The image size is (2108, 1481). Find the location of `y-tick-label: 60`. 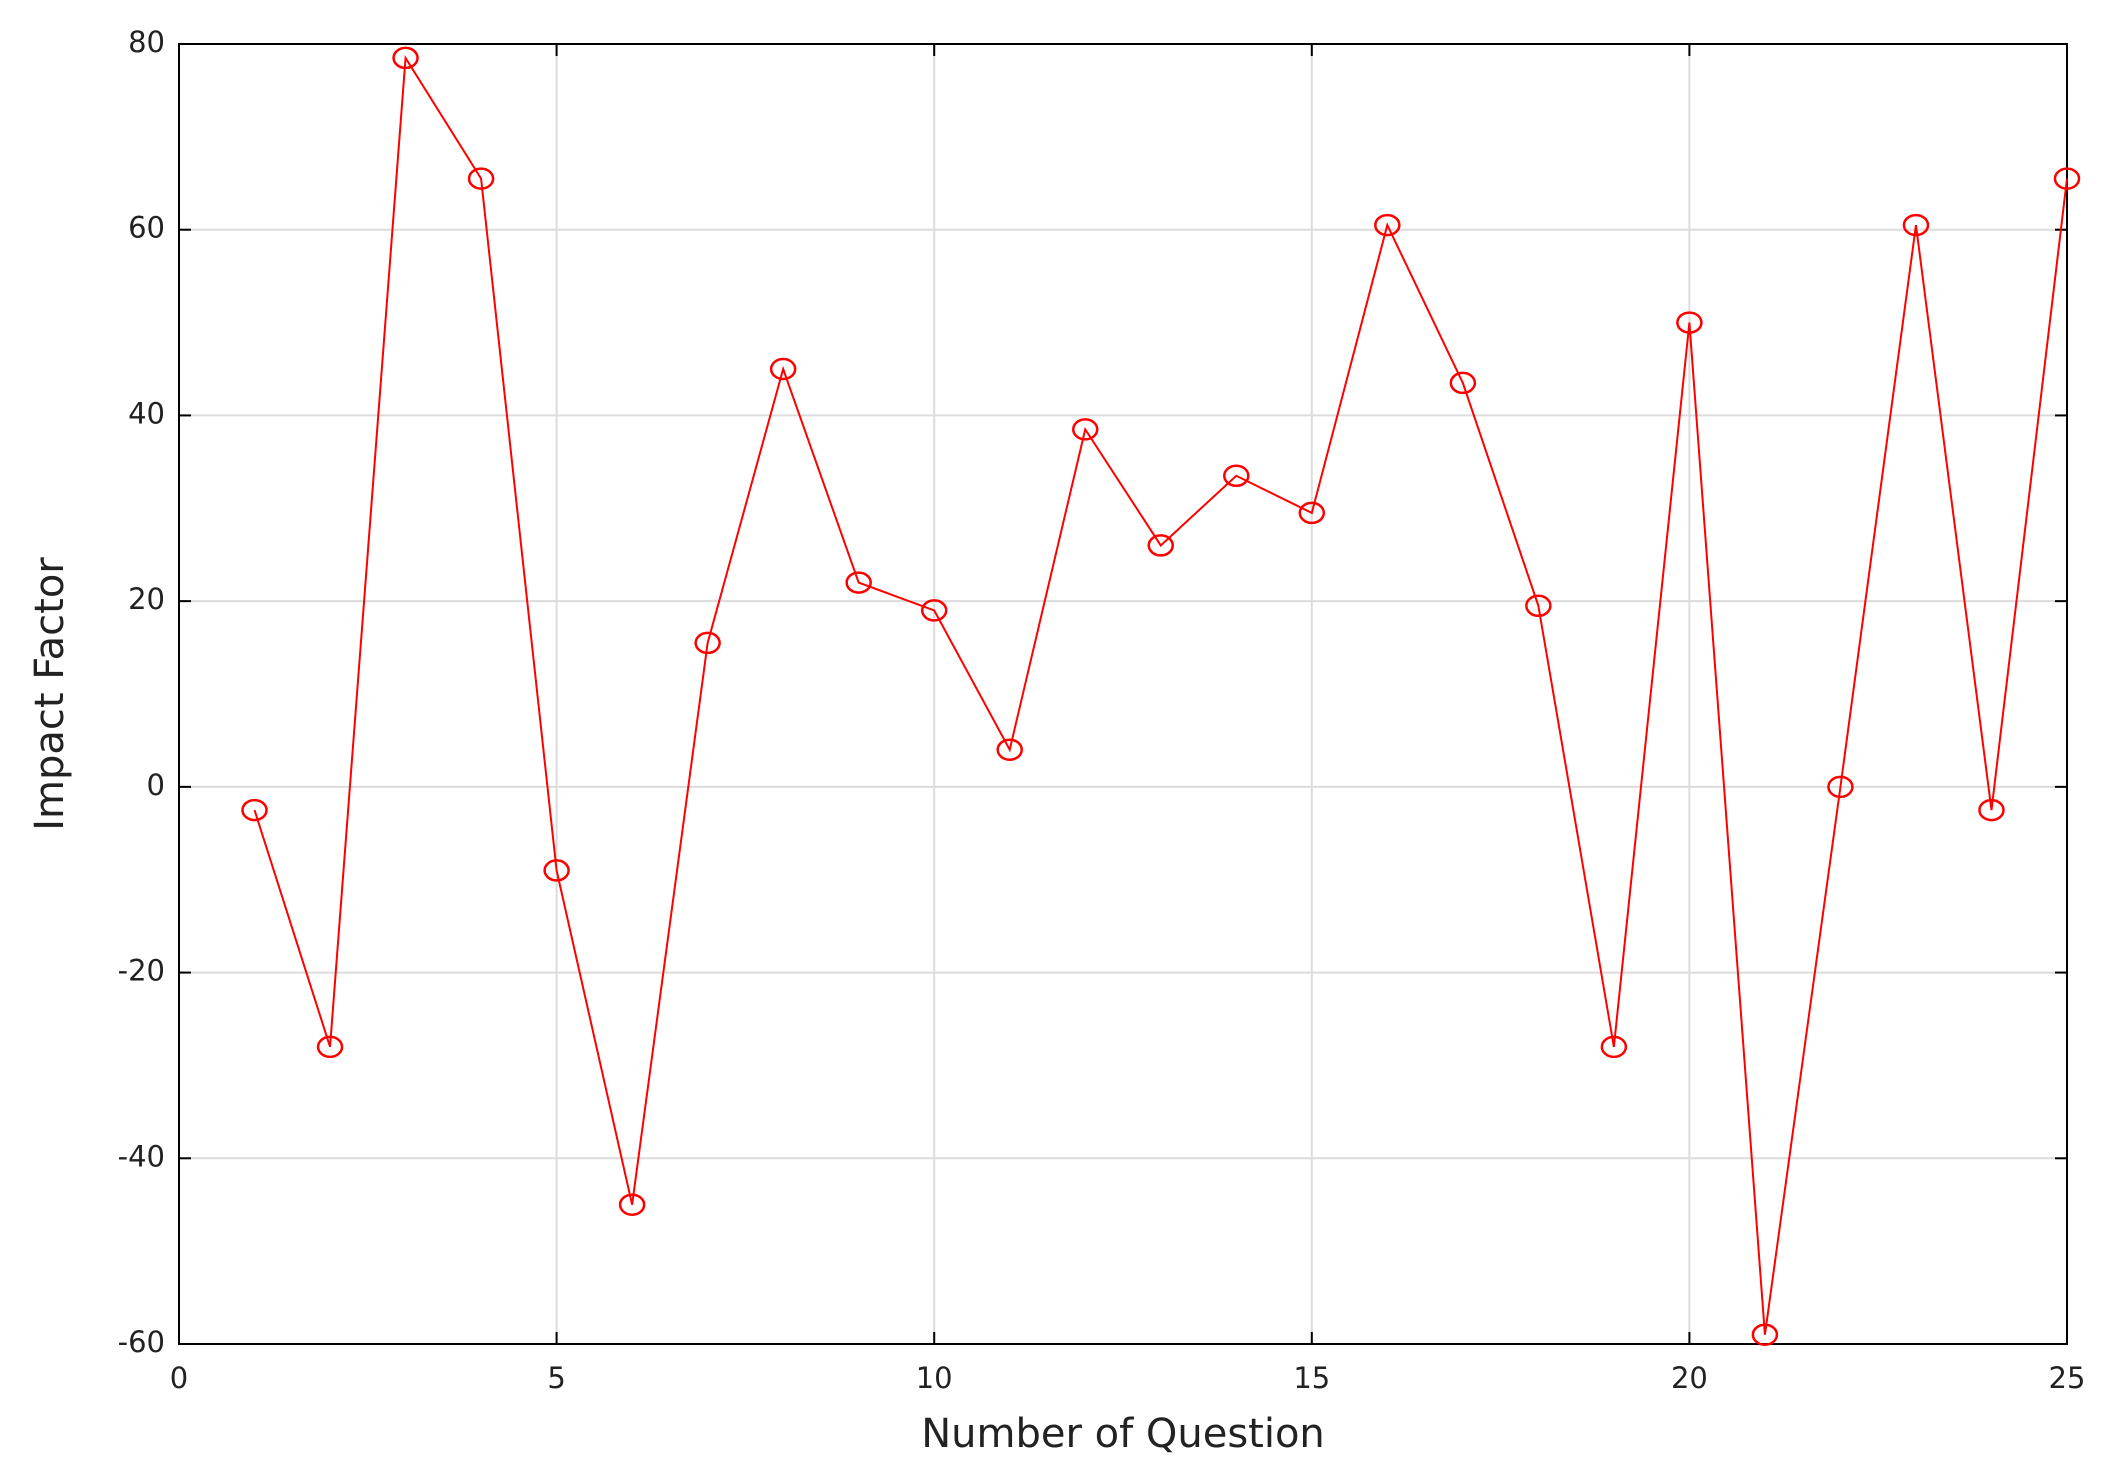

y-tick-label: 60 is located at coordinates (146, 228).